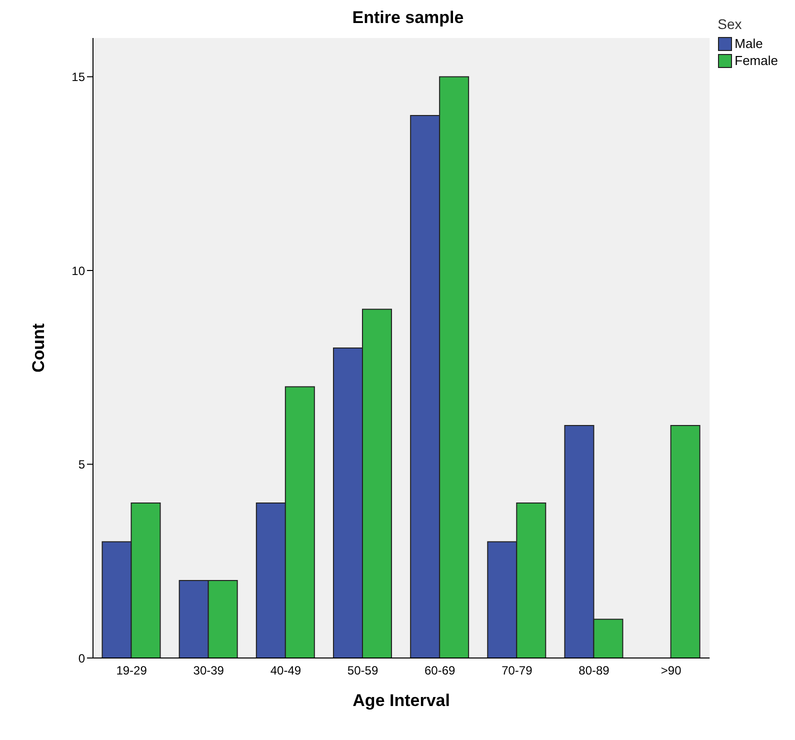 Image resolution: width=795 pixels, height=740 pixels. I want to click on x-tick-label: 40-49, so click(286, 671).